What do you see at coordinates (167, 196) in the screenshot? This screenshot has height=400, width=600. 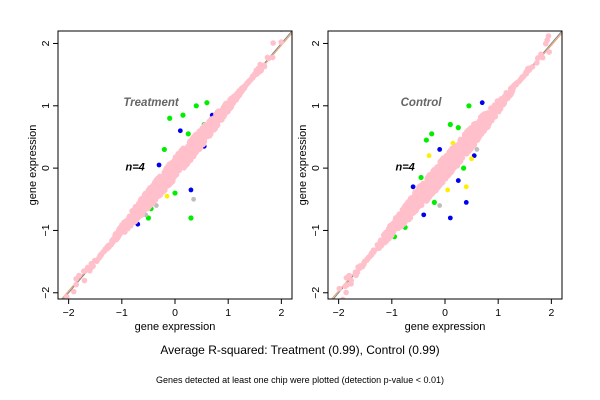 I see `data-point-replicate4` at bounding box center [167, 196].